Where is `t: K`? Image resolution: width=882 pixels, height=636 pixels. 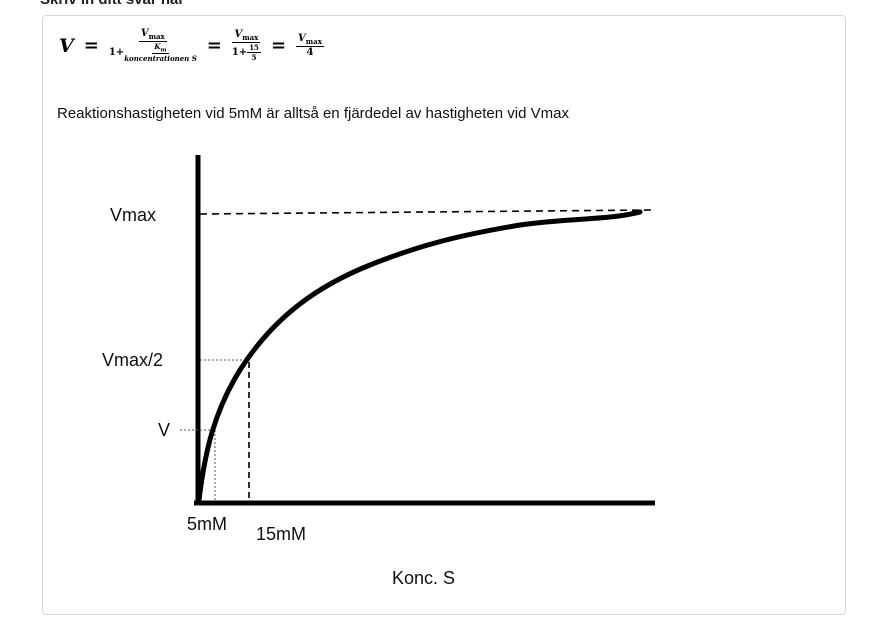 t: K is located at coordinates (157, 46).